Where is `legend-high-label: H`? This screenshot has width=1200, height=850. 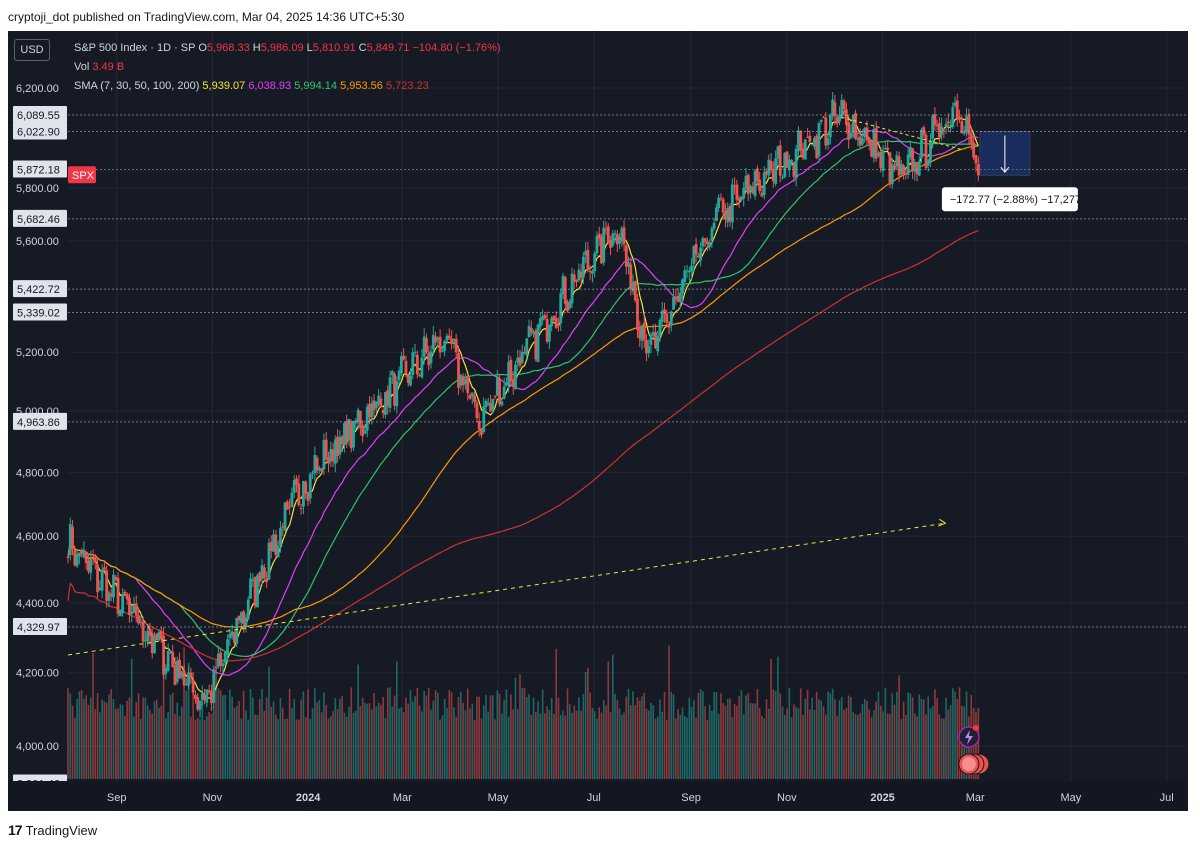
legend-high-label: H is located at coordinates (256, 48).